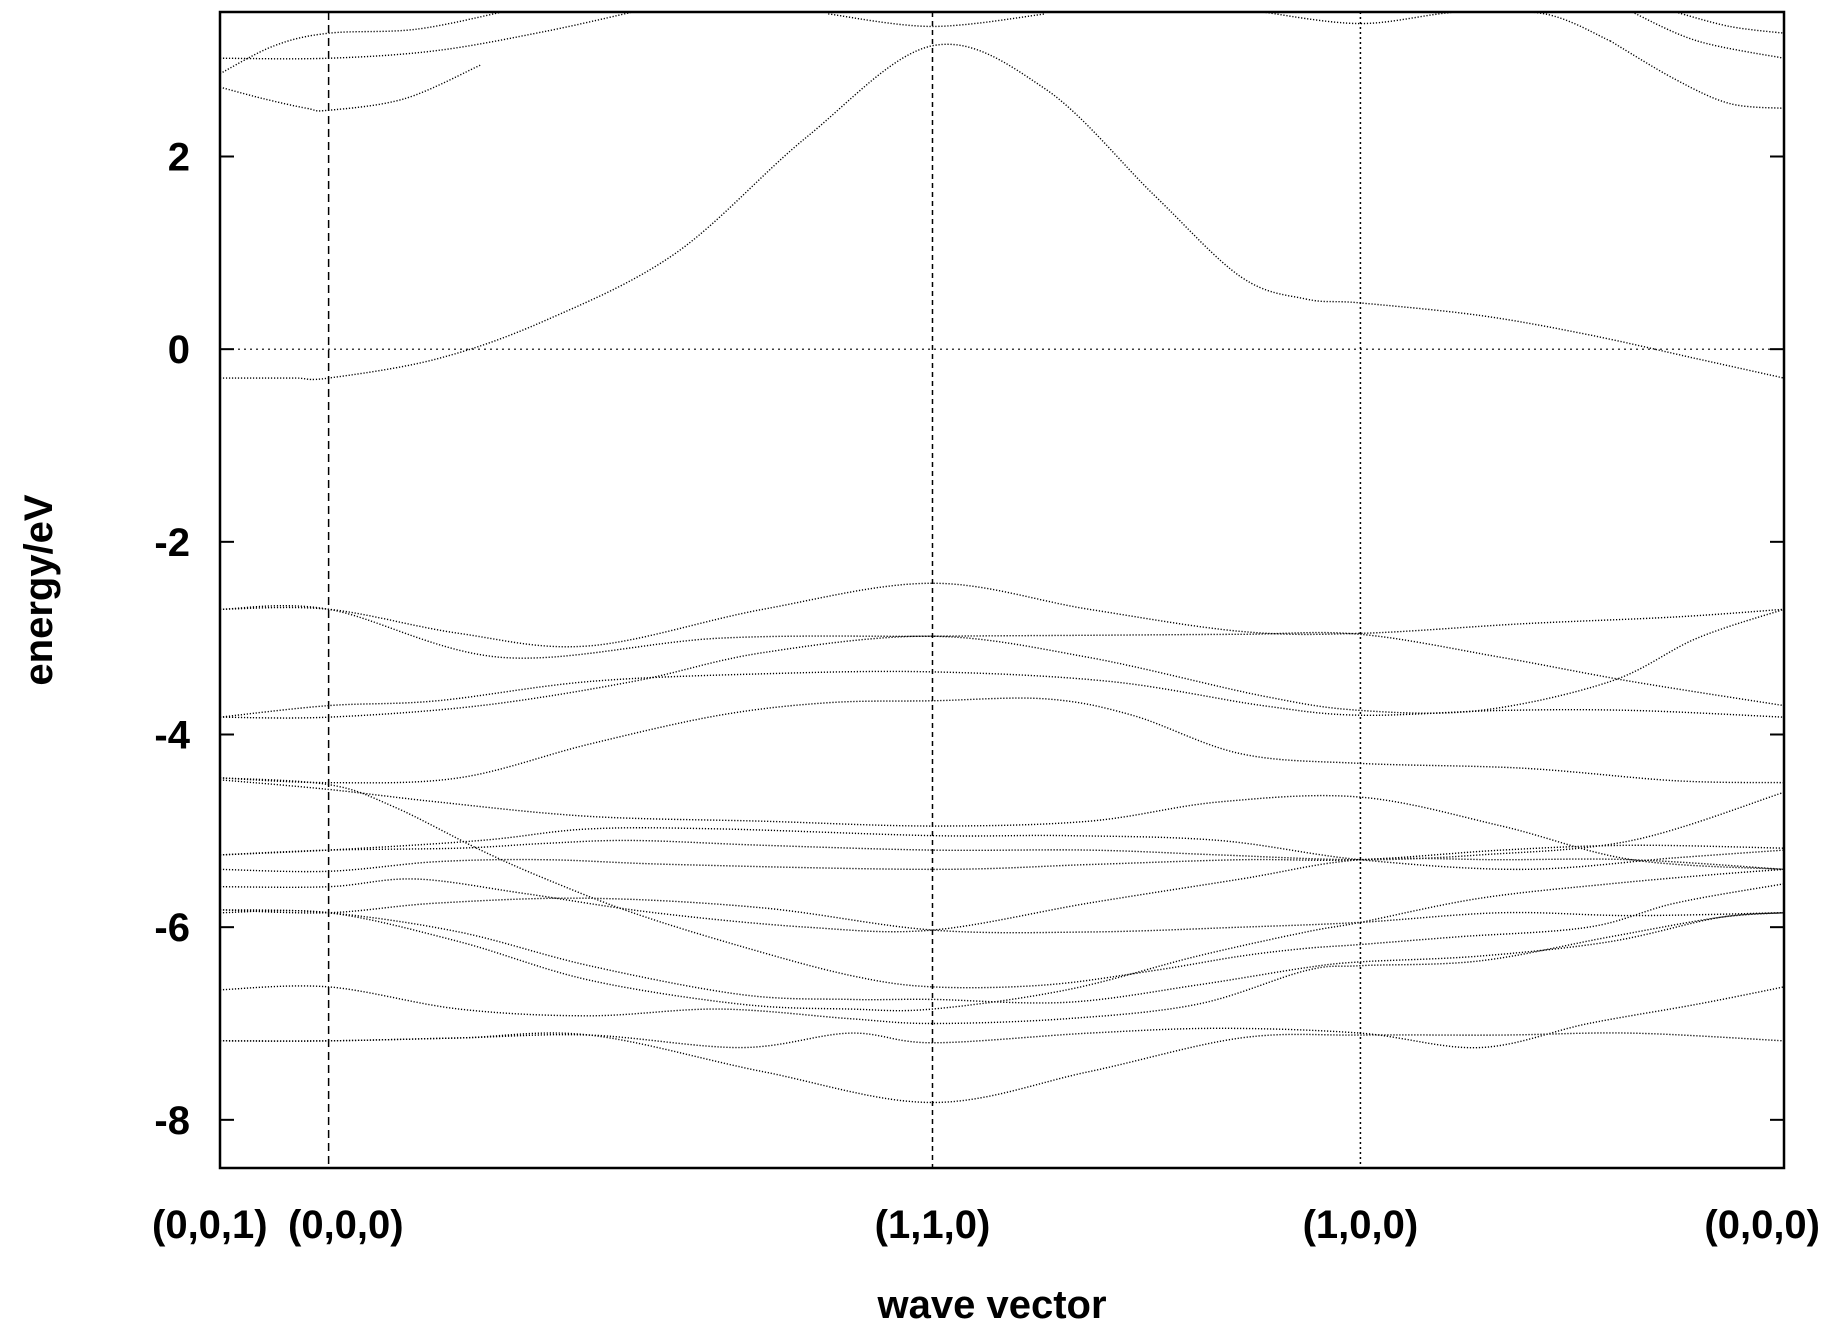 This screenshot has height=1331, width=1821. What do you see at coordinates (933, 1225) in the screenshot?
I see `x-tick-label-3: (1,1,0)` at bounding box center [933, 1225].